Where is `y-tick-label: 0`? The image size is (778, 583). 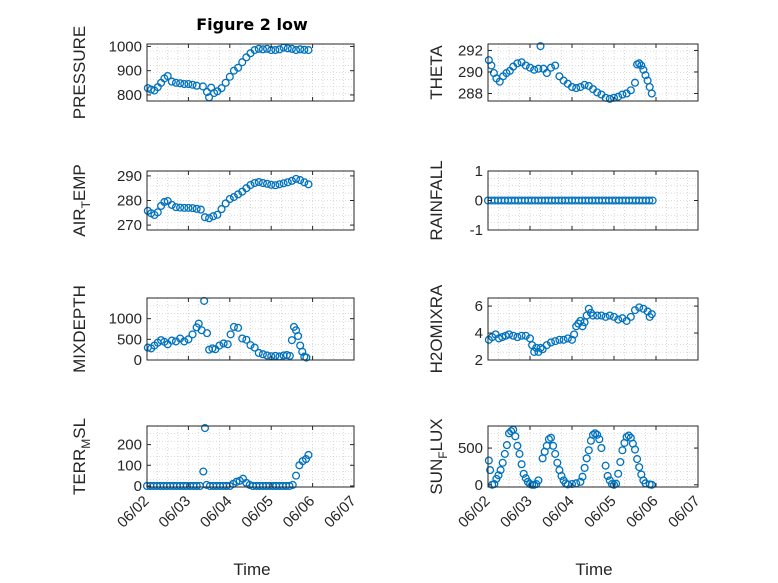
y-tick-label: 0 is located at coordinates (138, 360).